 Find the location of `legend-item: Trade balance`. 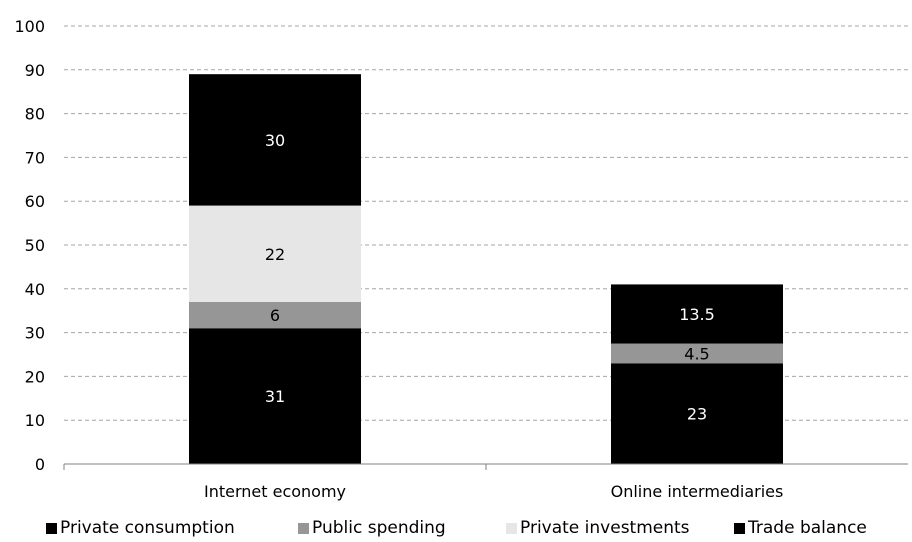

legend-item: Trade balance is located at coordinates (800, 528).